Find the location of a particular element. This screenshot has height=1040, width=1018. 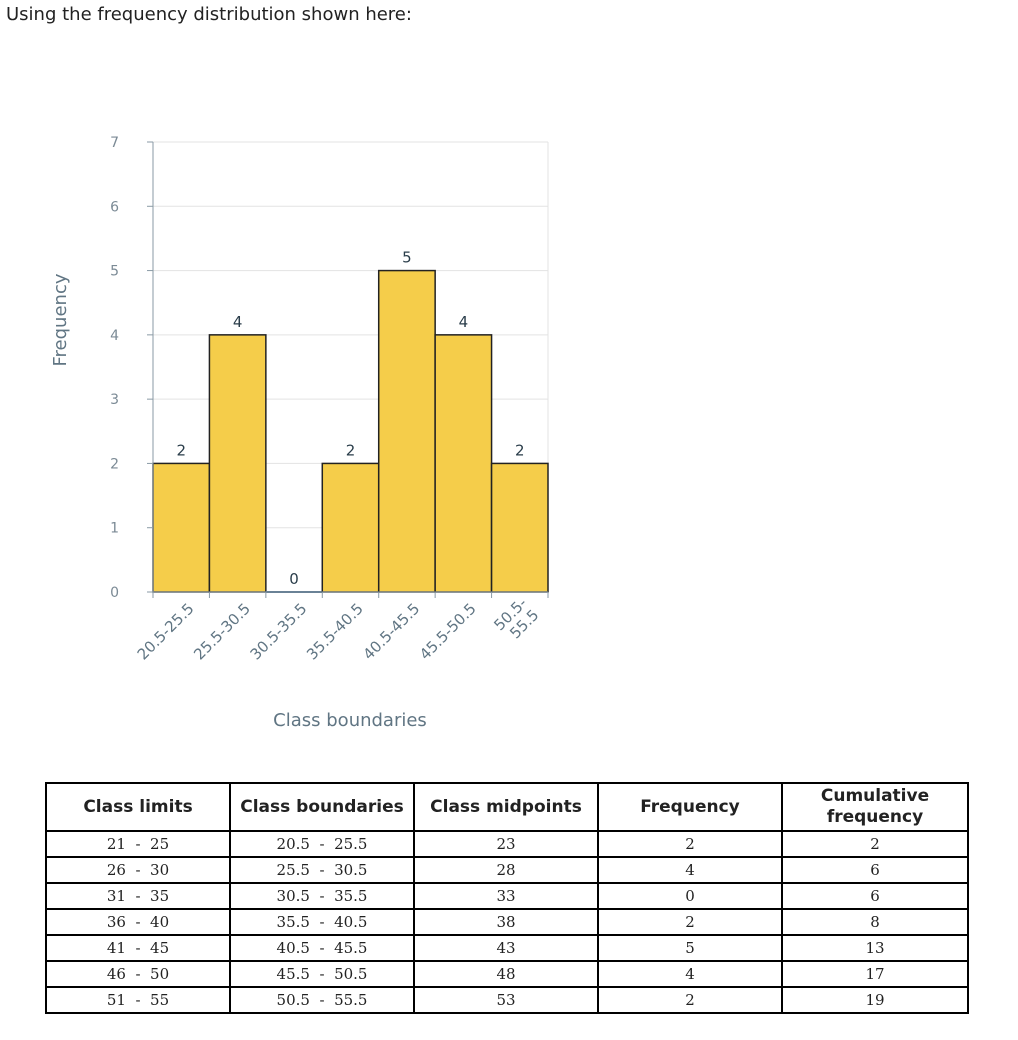

table-cell: 20.5 - 25.5 is located at coordinates (322, 844).